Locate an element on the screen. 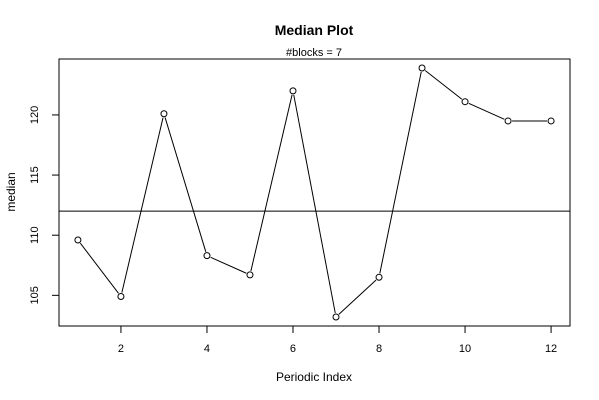  x-tick-label: 8 is located at coordinates (379, 349).